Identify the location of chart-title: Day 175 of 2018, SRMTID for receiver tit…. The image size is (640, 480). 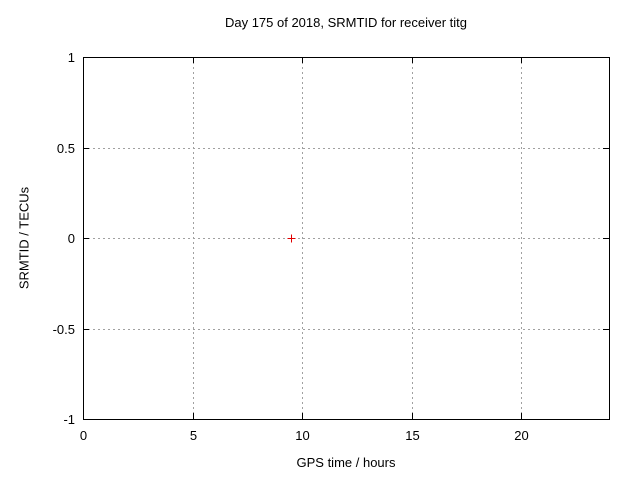
(346, 22).